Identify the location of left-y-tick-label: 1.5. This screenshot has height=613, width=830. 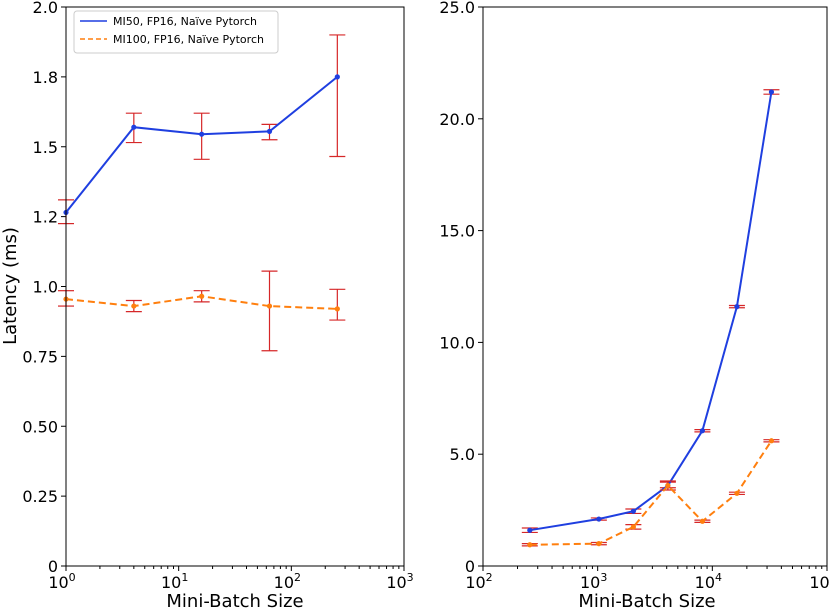
(45, 147).